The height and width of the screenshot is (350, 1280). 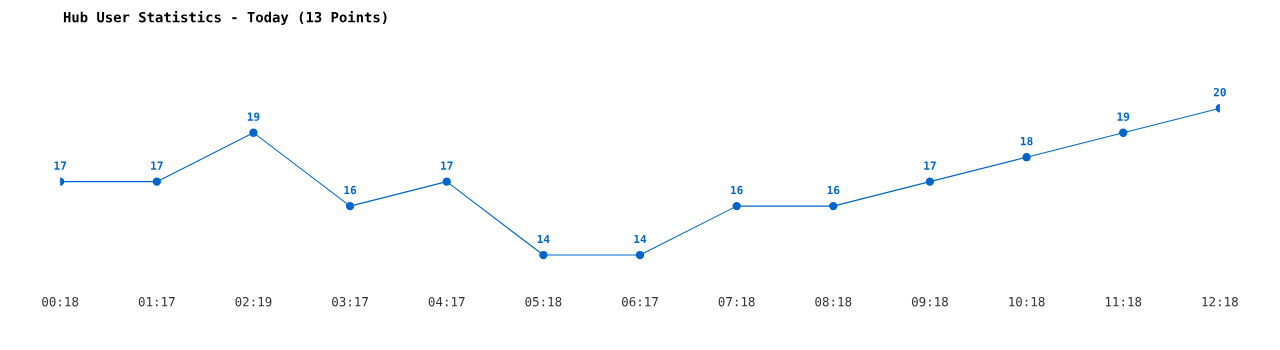 I want to click on x-tick-label: 05:18, so click(x=543, y=301).